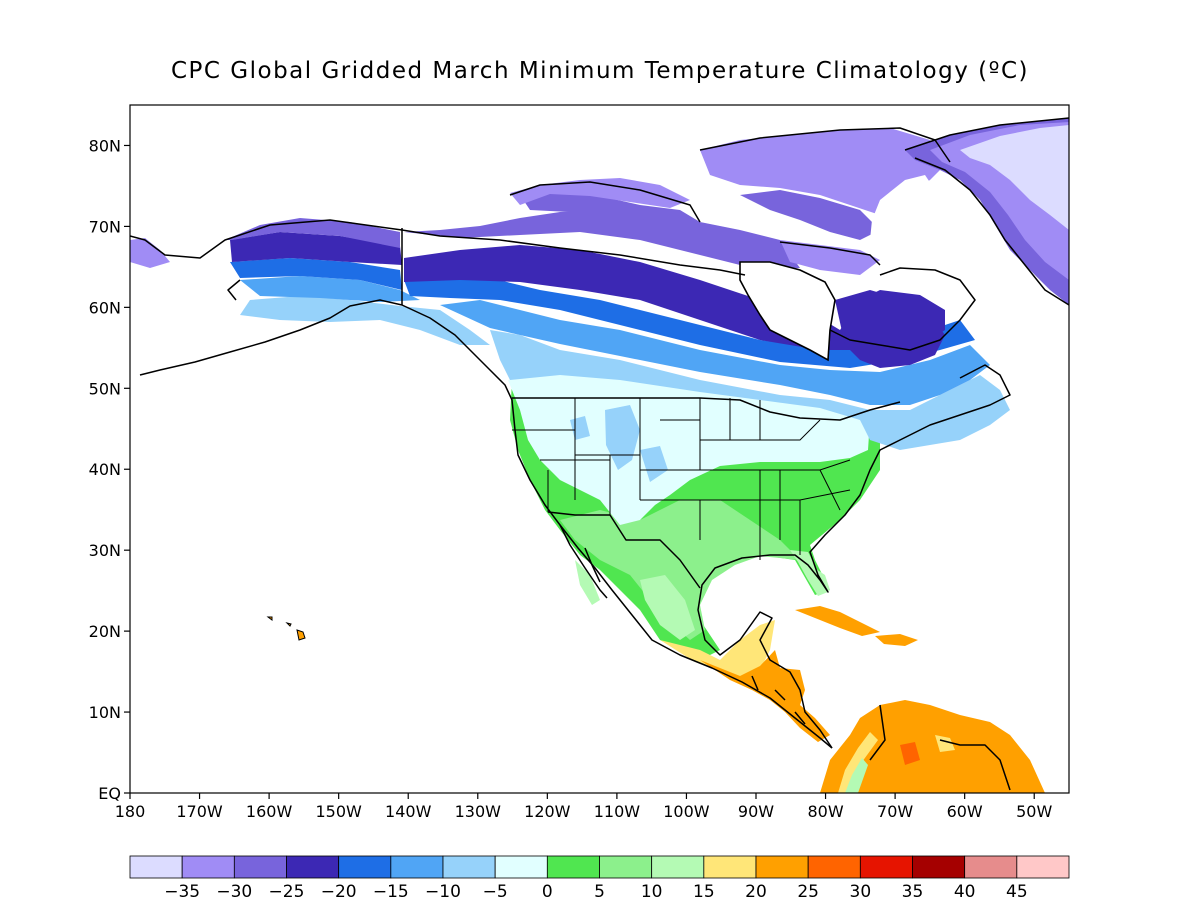  I want to click on lat-tick-label: 80N, so click(105, 145).